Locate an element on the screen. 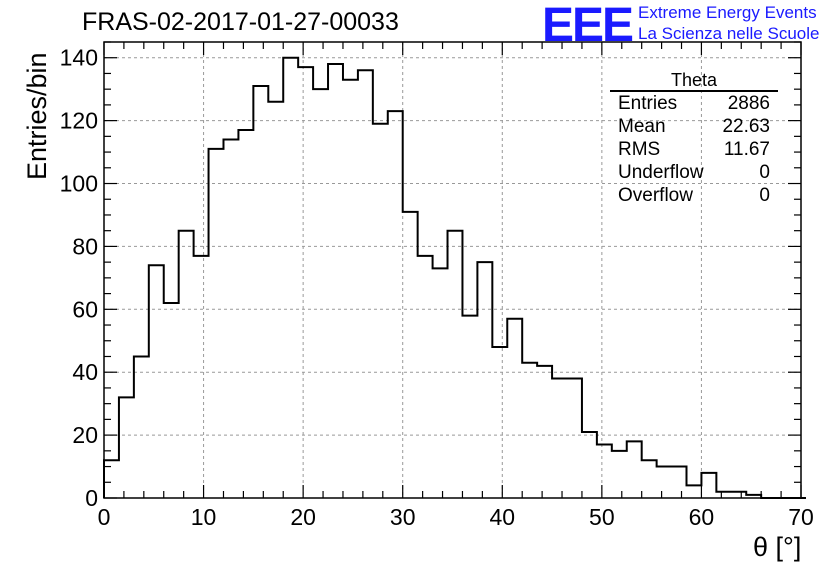  stats-value: 11.67 is located at coordinates (746, 149).